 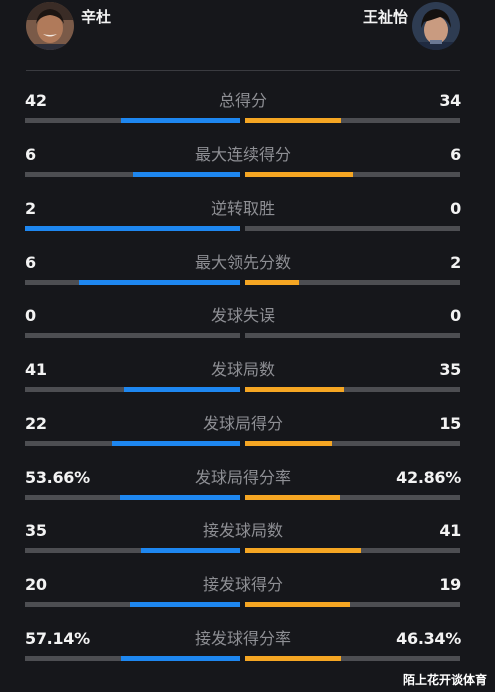 I want to click on stat-label: 接发球局数, so click(x=242, y=530).